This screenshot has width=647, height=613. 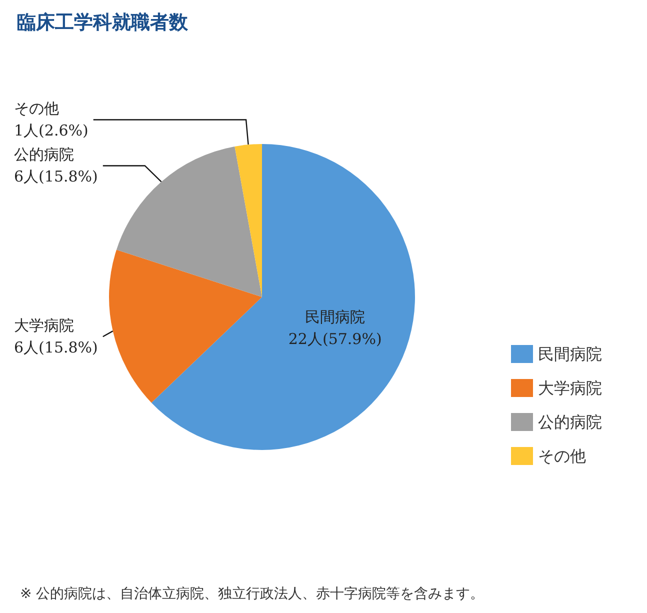 What do you see at coordinates (562, 456) in the screenshot?
I see `legend-label: その他` at bounding box center [562, 456].